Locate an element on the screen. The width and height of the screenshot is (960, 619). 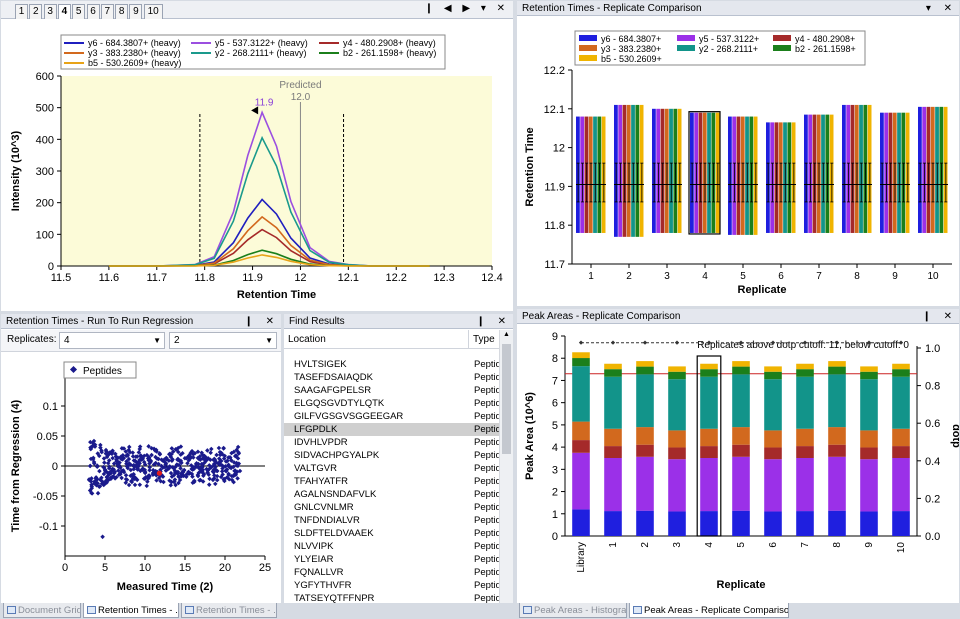
replicate-a-select: 4 ▼ is located at coordinates (112, 340).